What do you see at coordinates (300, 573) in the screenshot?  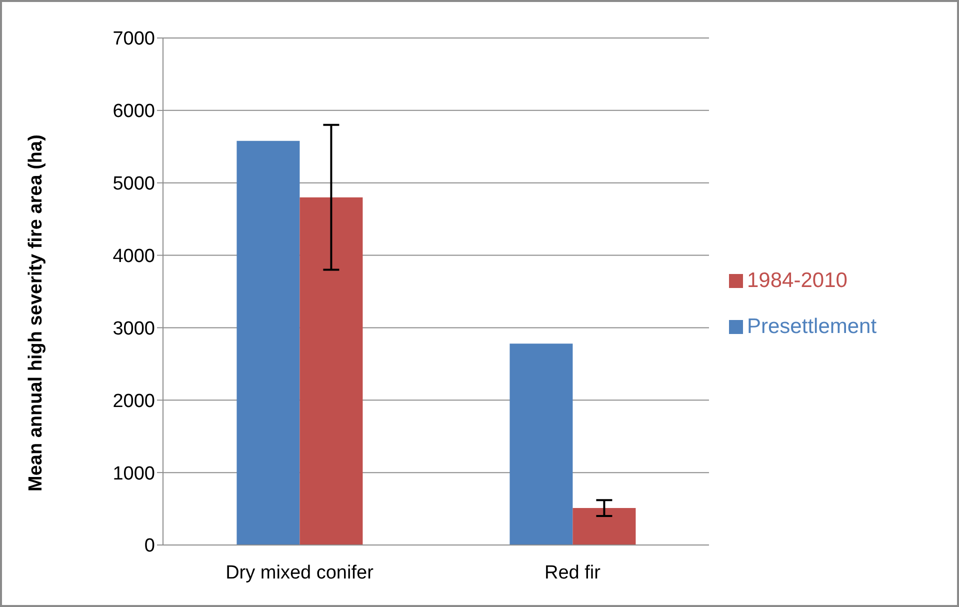 I see `x-tick-label: Dry mixed conifer` at bounding box center [300, 573].